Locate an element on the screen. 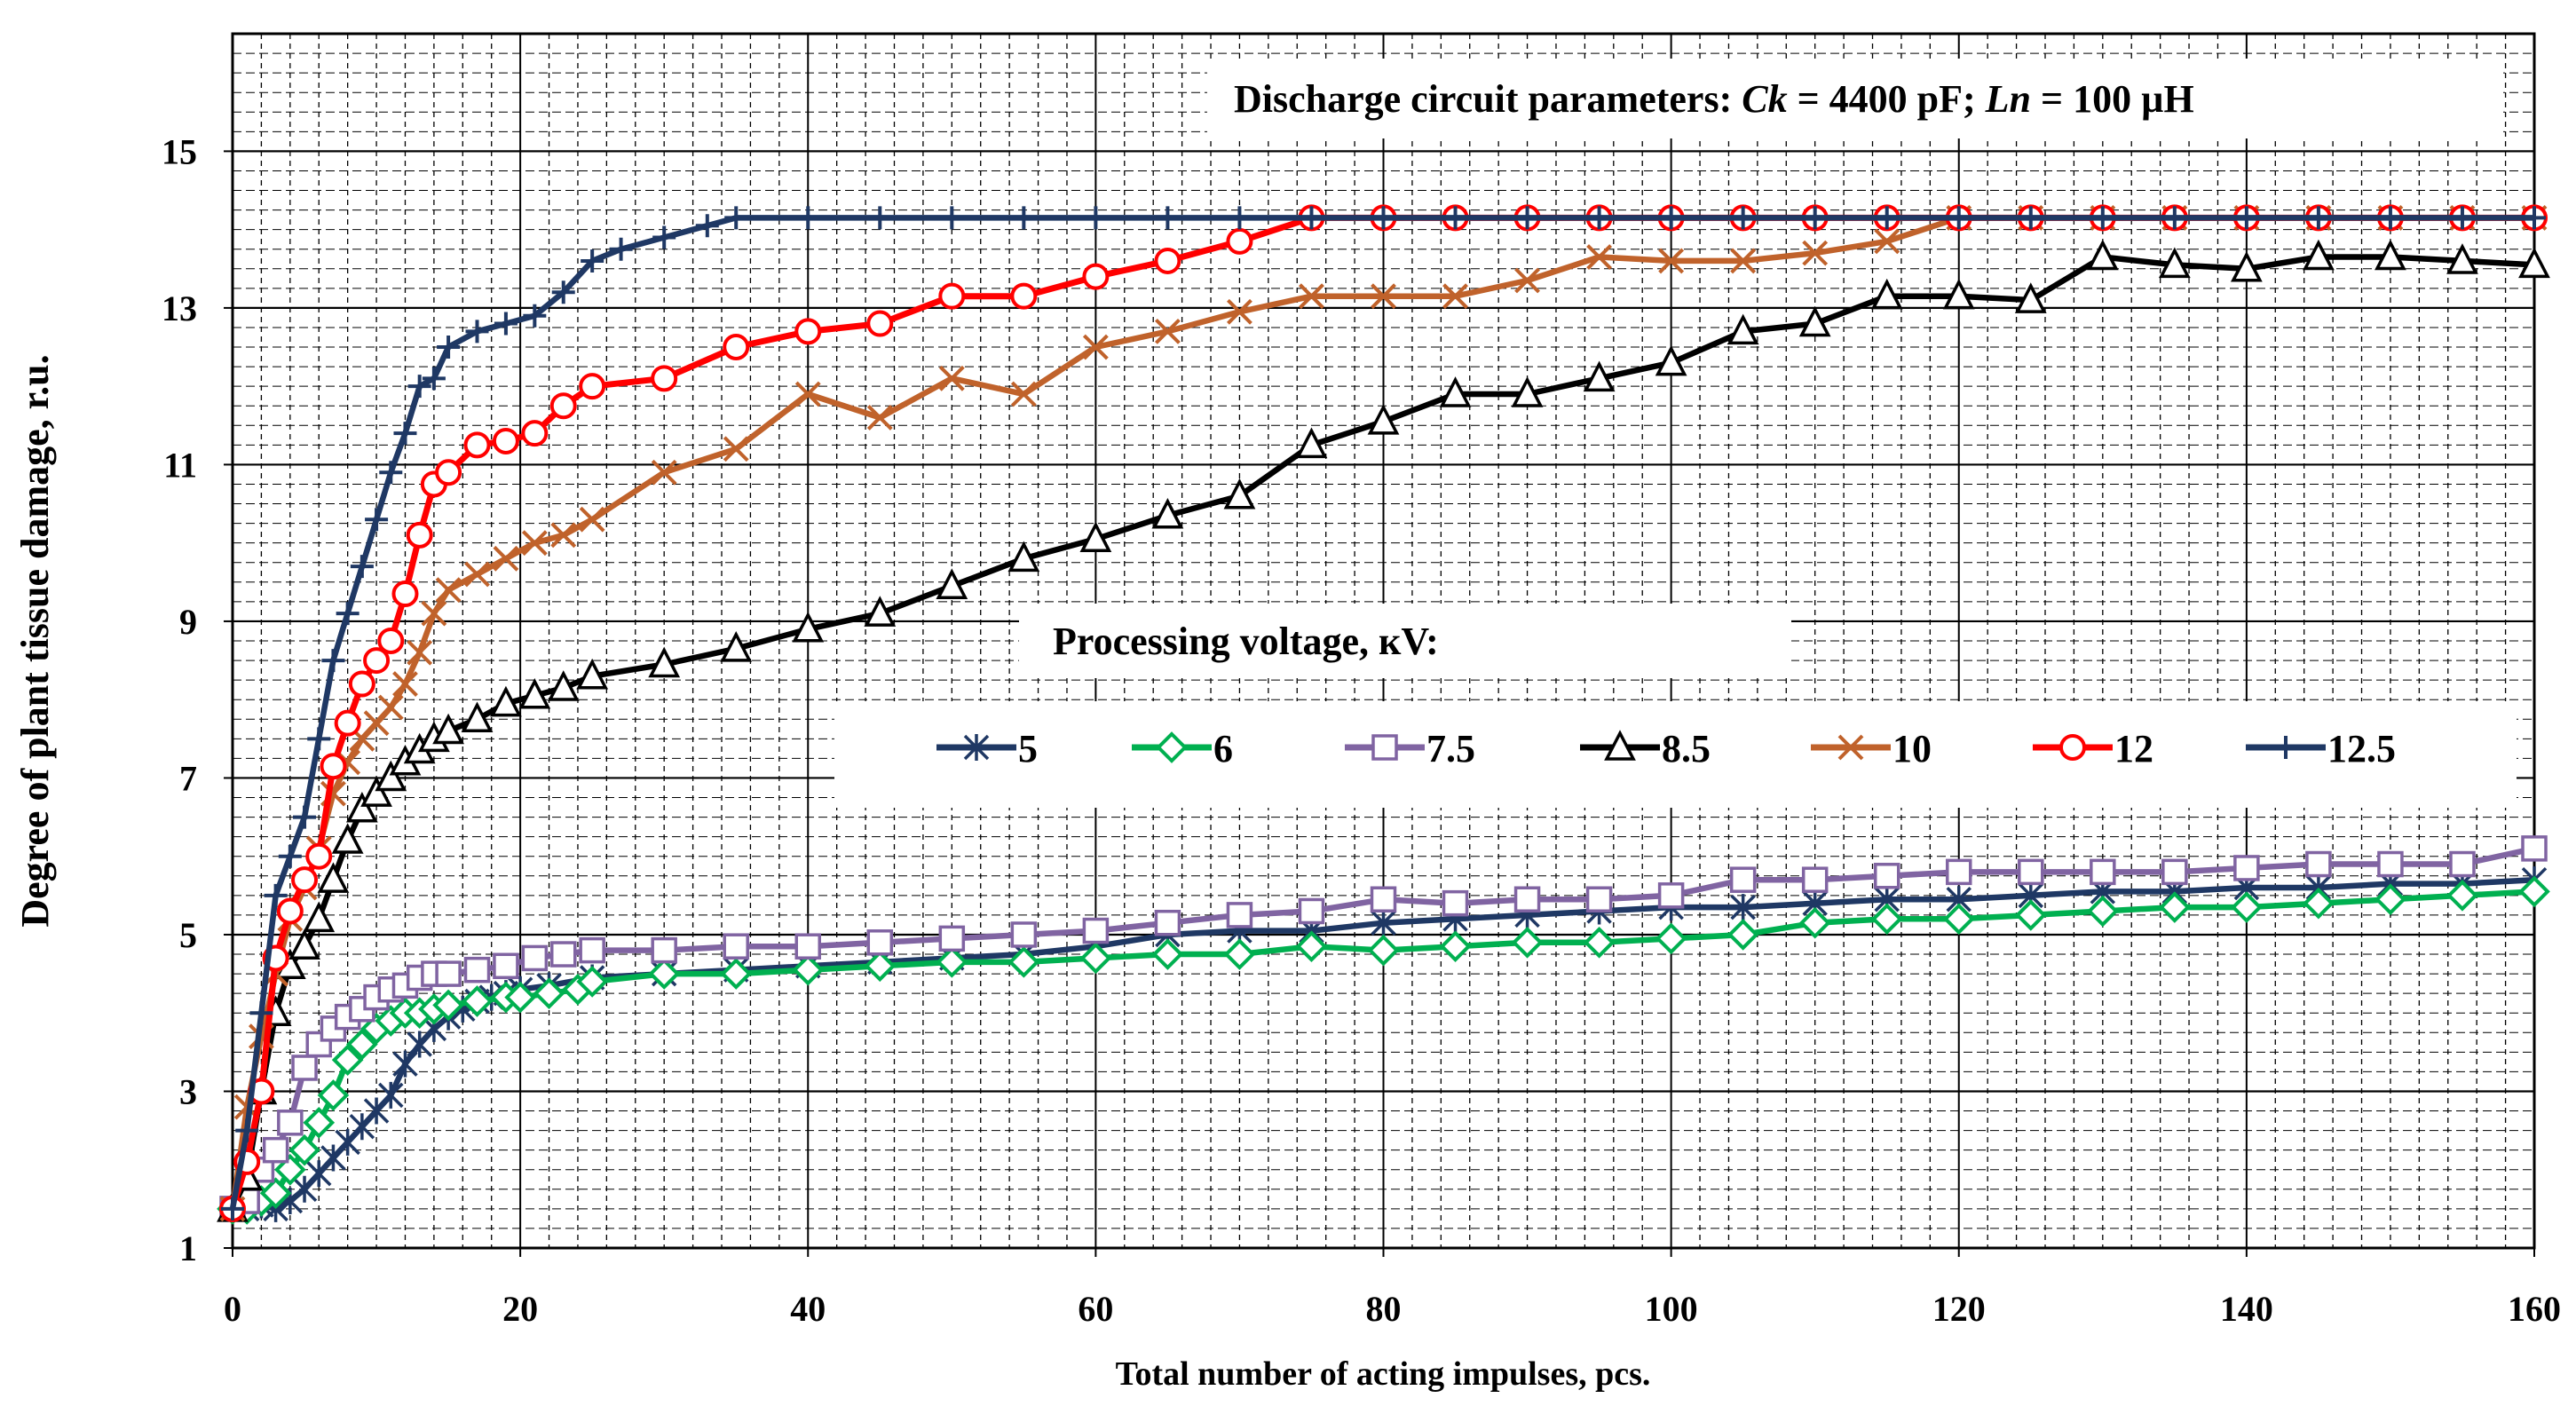 This screenshot has width=2576, height=1414. legend-title: Processing voltage, кV: is located at coordinates (1405, 641).